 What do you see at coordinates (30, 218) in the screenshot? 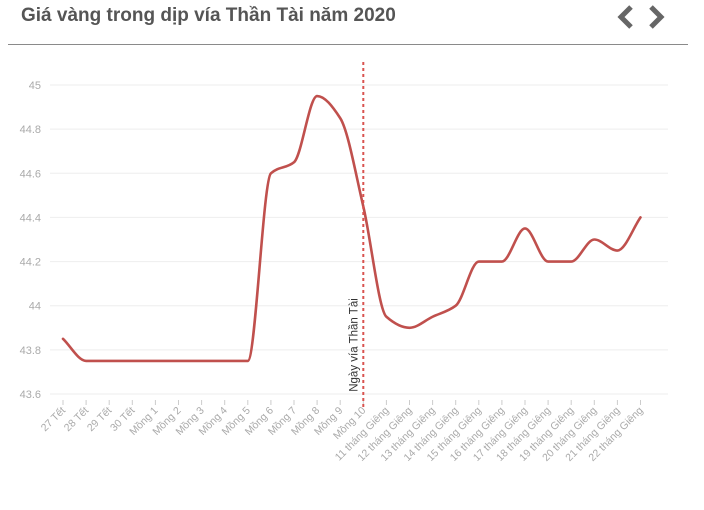
I see `y-tick-label: 44.4` at bounding box center [30, 218].